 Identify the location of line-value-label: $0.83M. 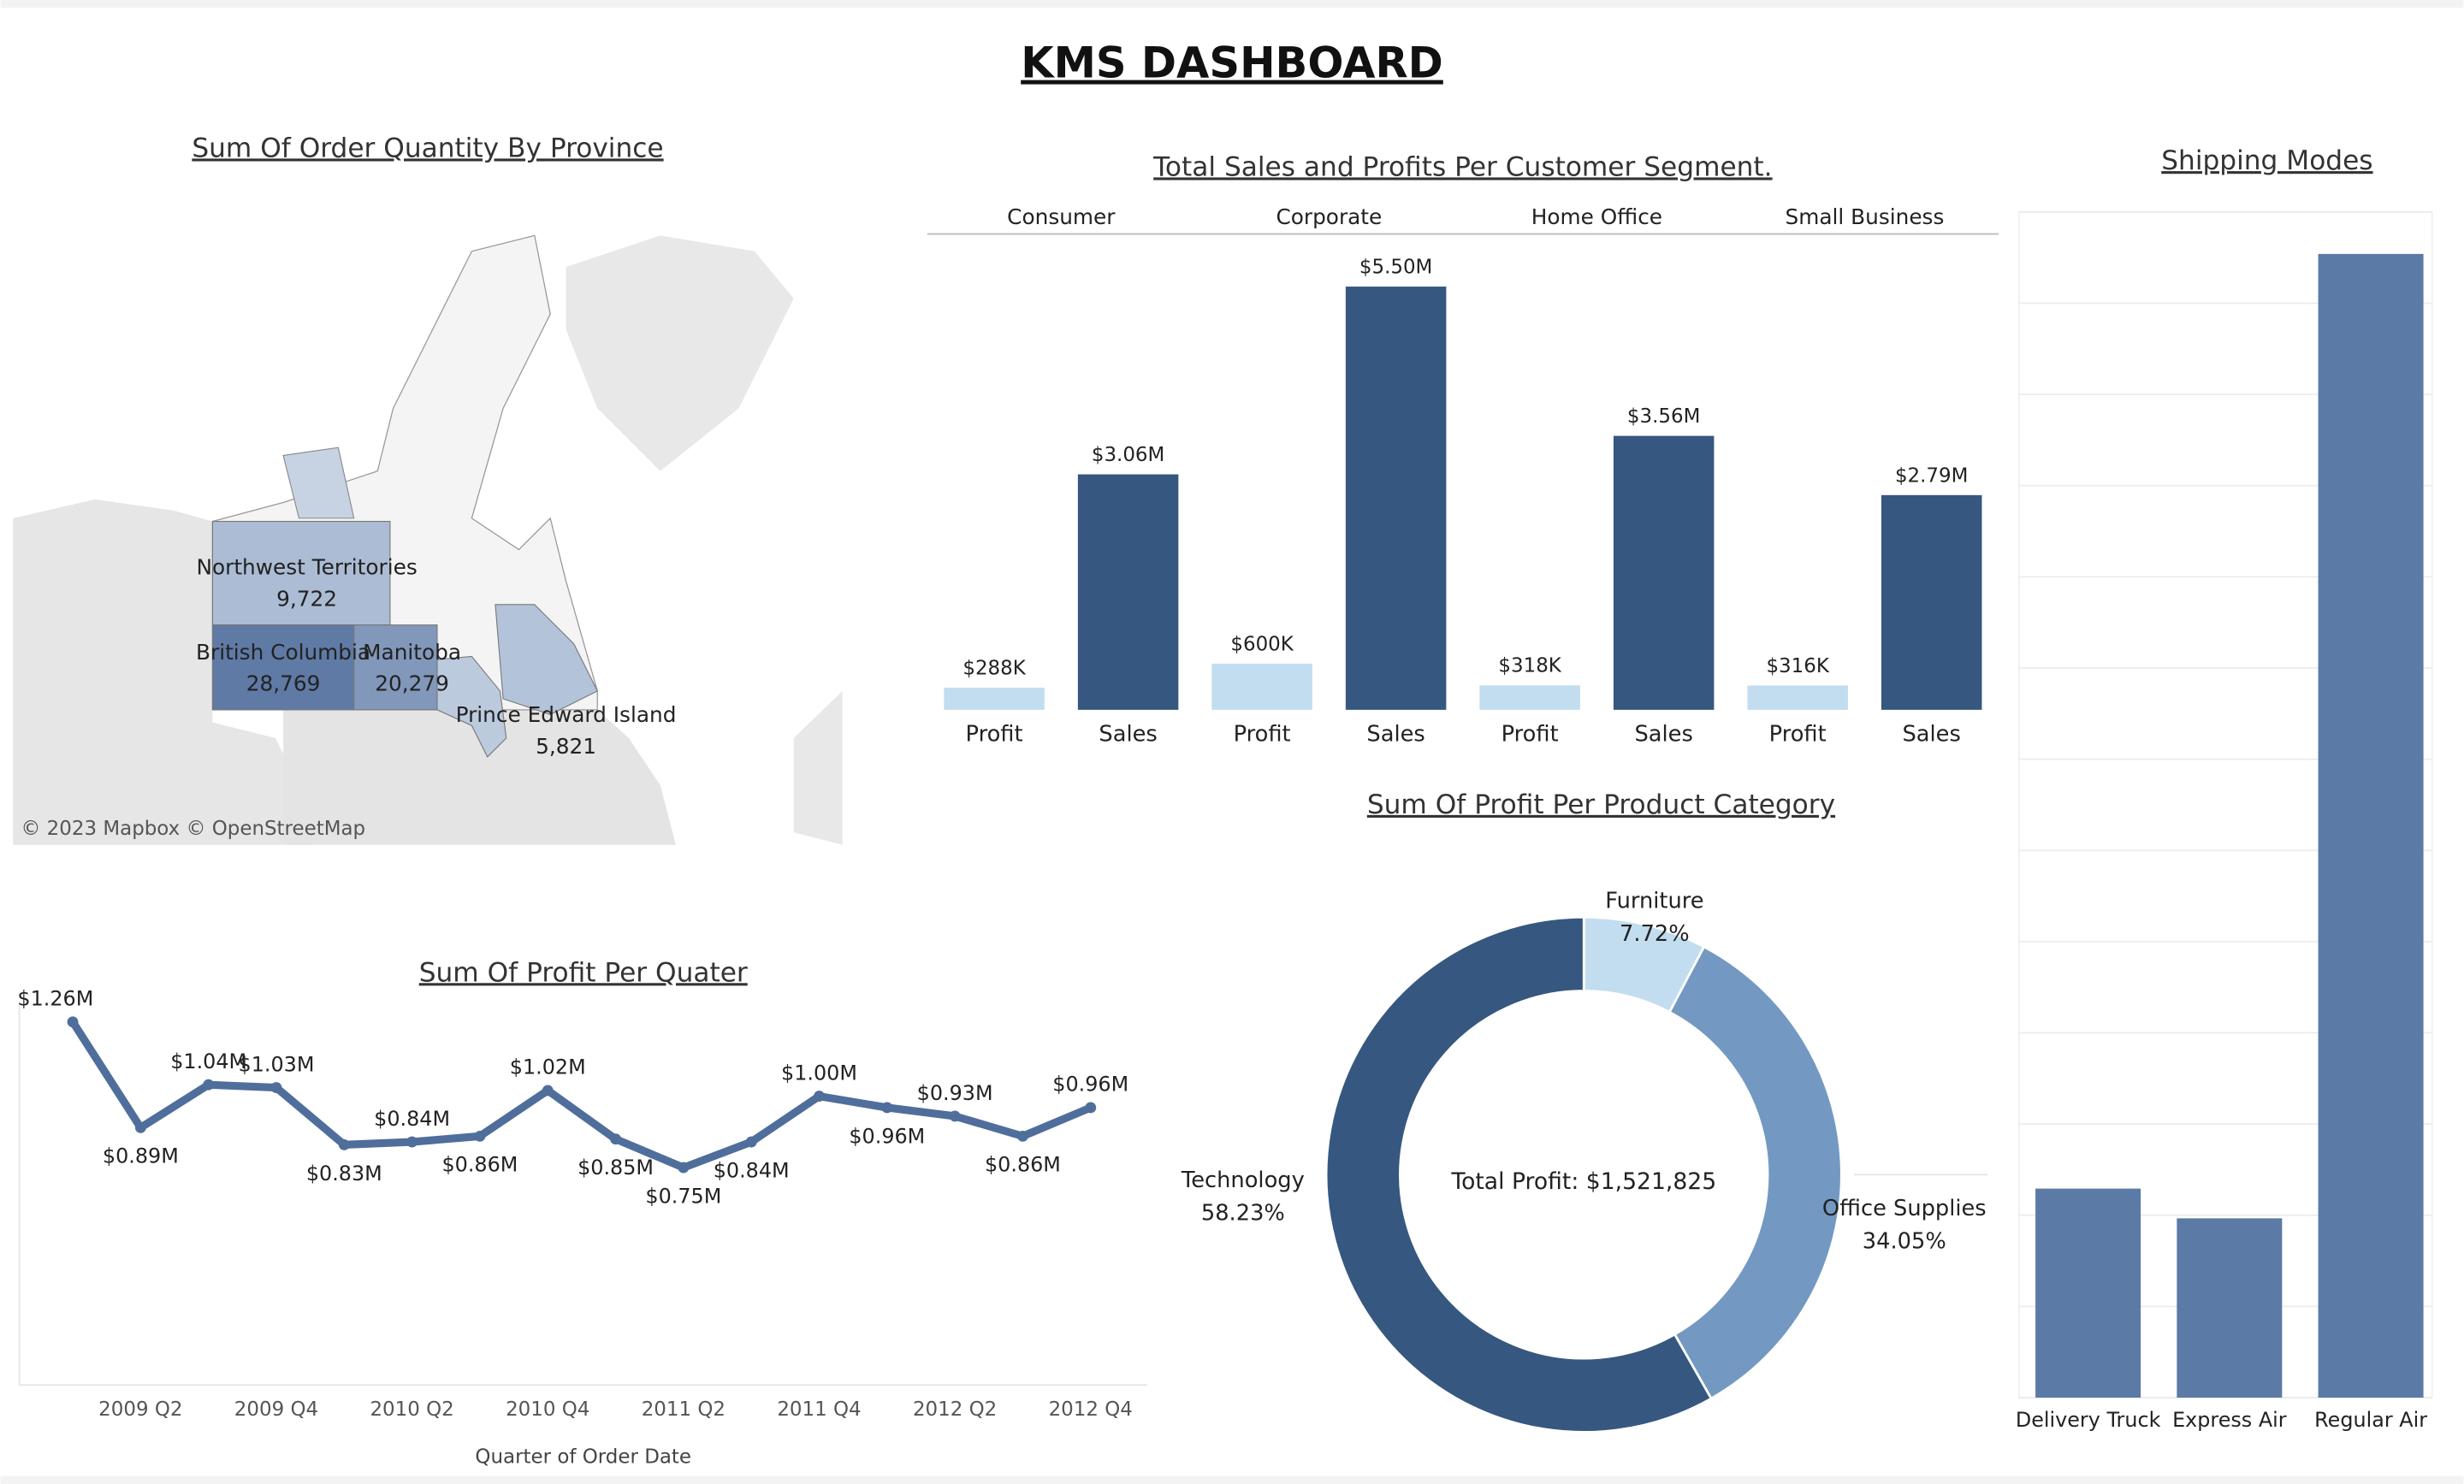
(344, 1173).